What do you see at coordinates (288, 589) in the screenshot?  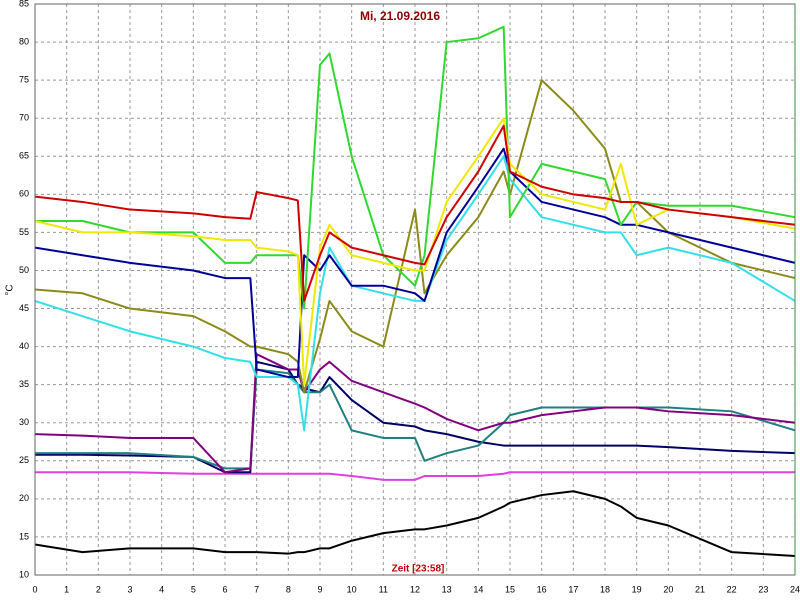 I see `x-tick-label: 8` at bounding box center [288, 589].